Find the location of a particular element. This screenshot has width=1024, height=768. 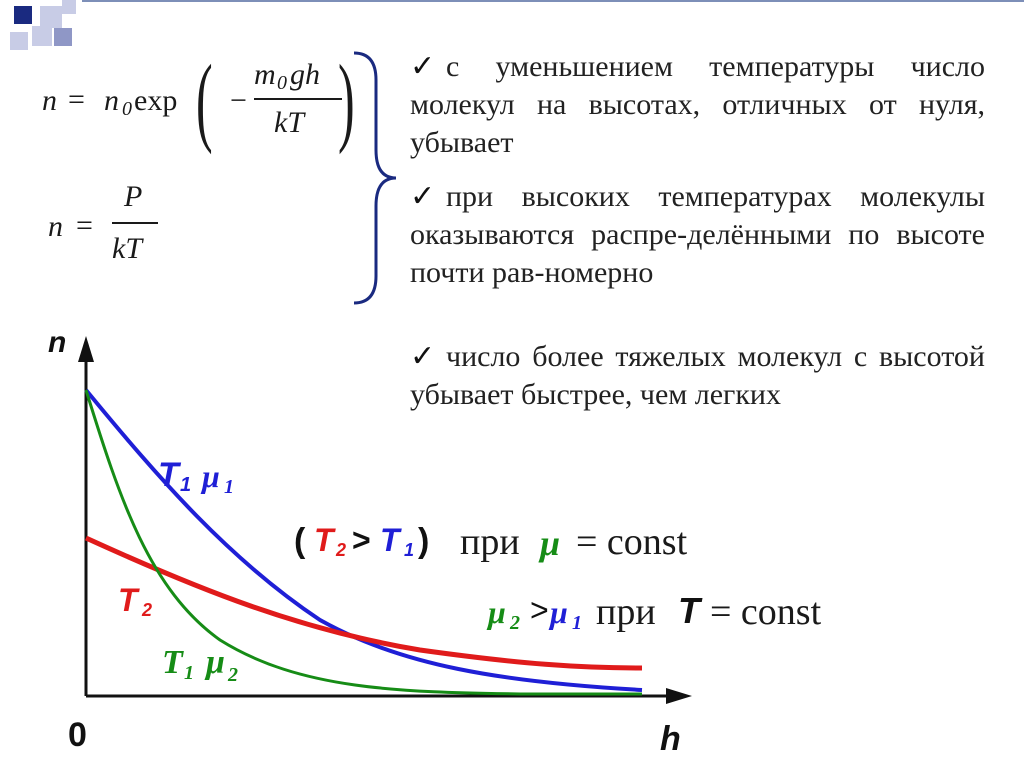

formula-den: kT is located at coordinates (289, 122).